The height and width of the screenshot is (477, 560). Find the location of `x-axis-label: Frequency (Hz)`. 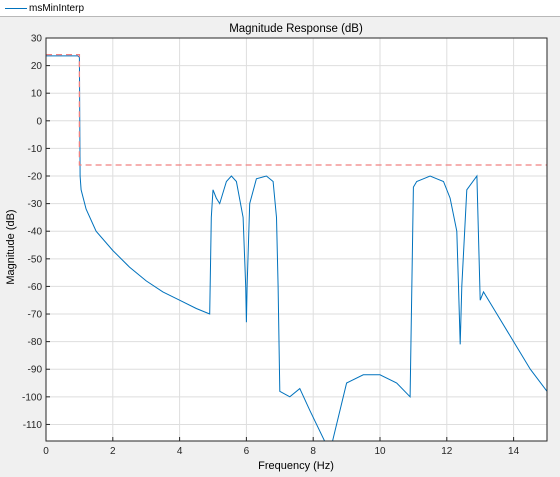

x-axis-label: Frequency (Hz) is located at coordinates (296, 466).